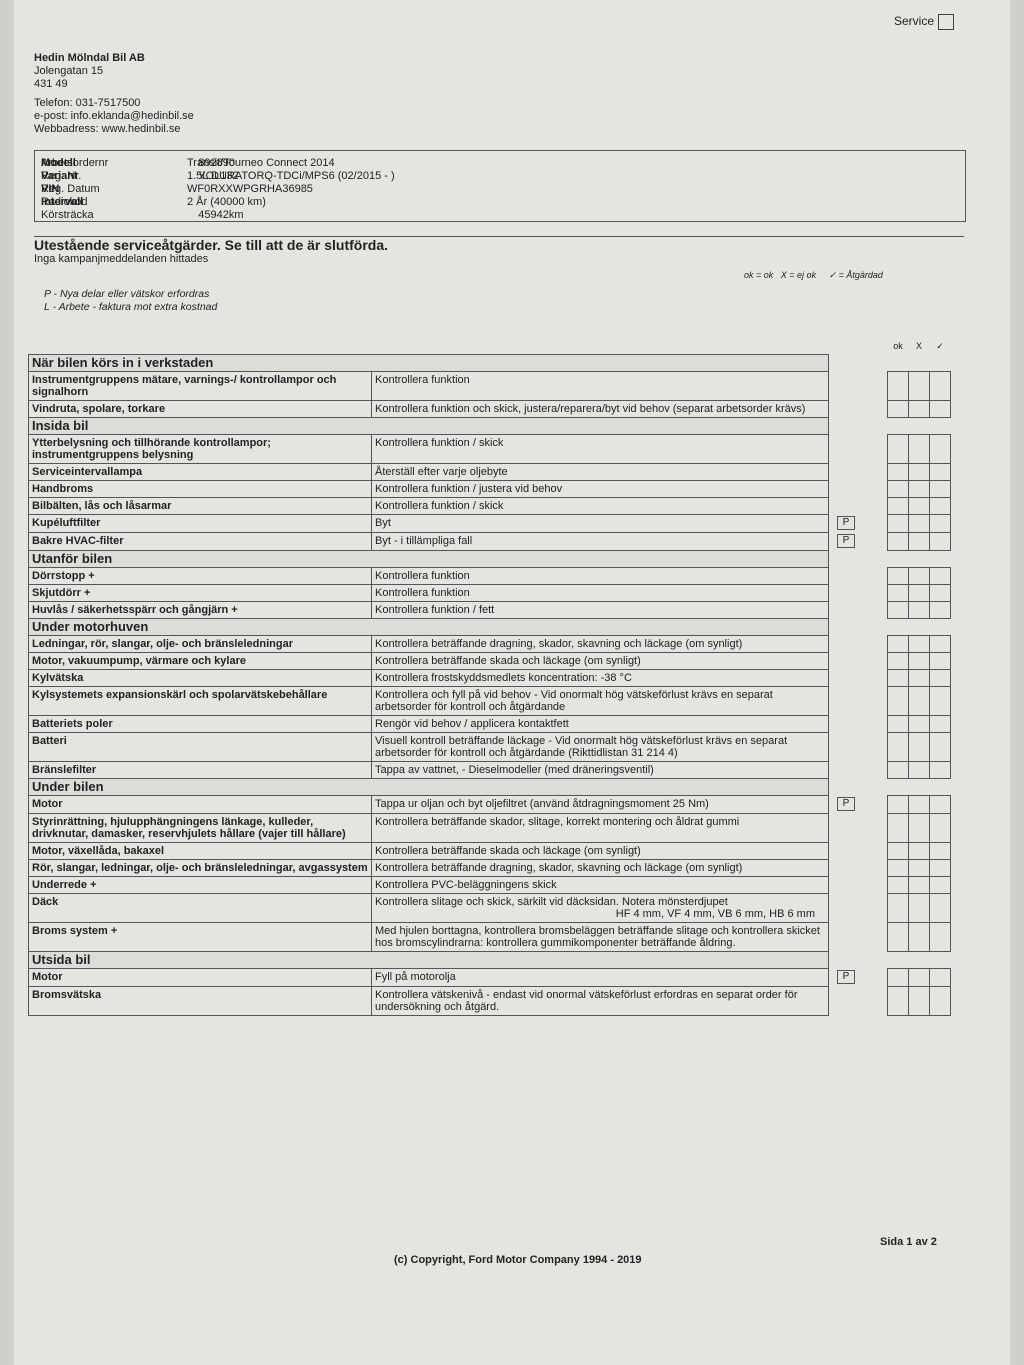  Describe the element at coordinates (415, 976) in the screenshot. I see `action-text: Fyll på motorolja` at that location.